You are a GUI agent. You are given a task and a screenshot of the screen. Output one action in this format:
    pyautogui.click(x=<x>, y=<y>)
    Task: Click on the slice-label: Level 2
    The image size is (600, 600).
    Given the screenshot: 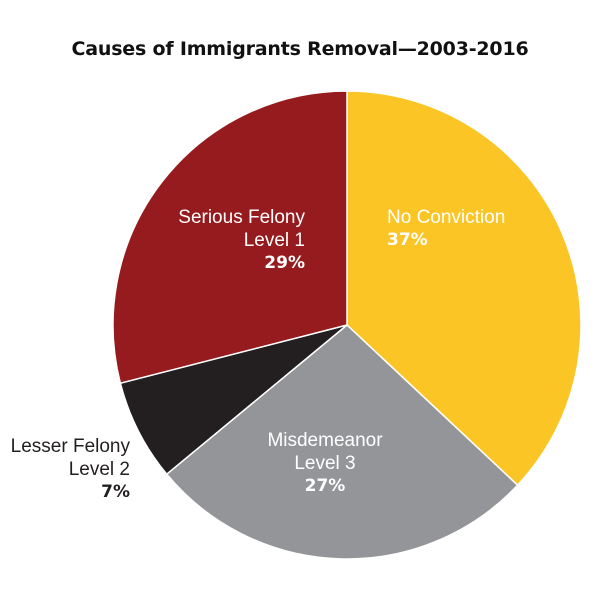 What is the action you would take?
    pyautogui.click(x=99, y=469)
    